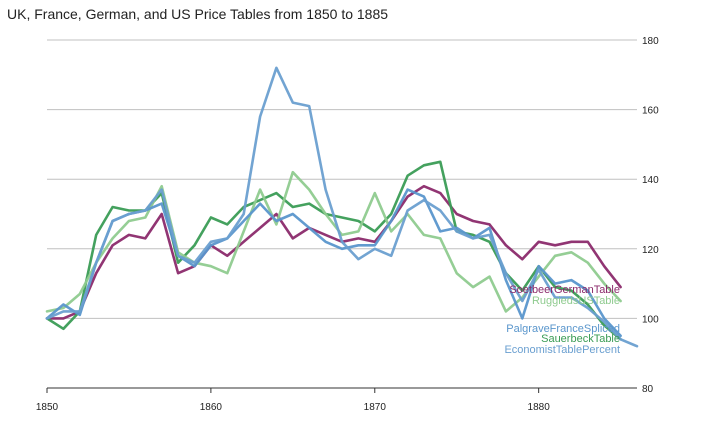  Describe the element at coordinates (539, 407) in the screenshot. I see `x-tick-label-1880: 1880` at that location.